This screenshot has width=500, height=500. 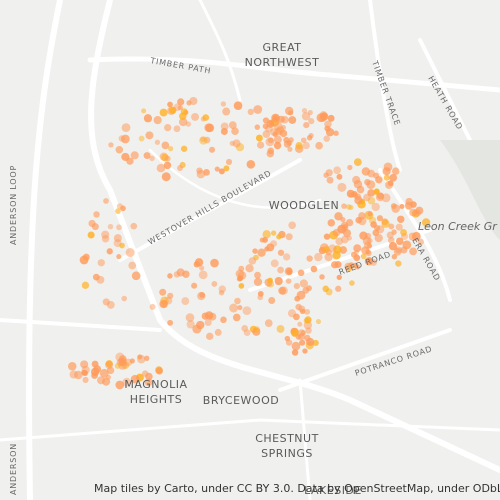 I want to click on place-label: MAGNOLIA, so click(x=155, y=384).